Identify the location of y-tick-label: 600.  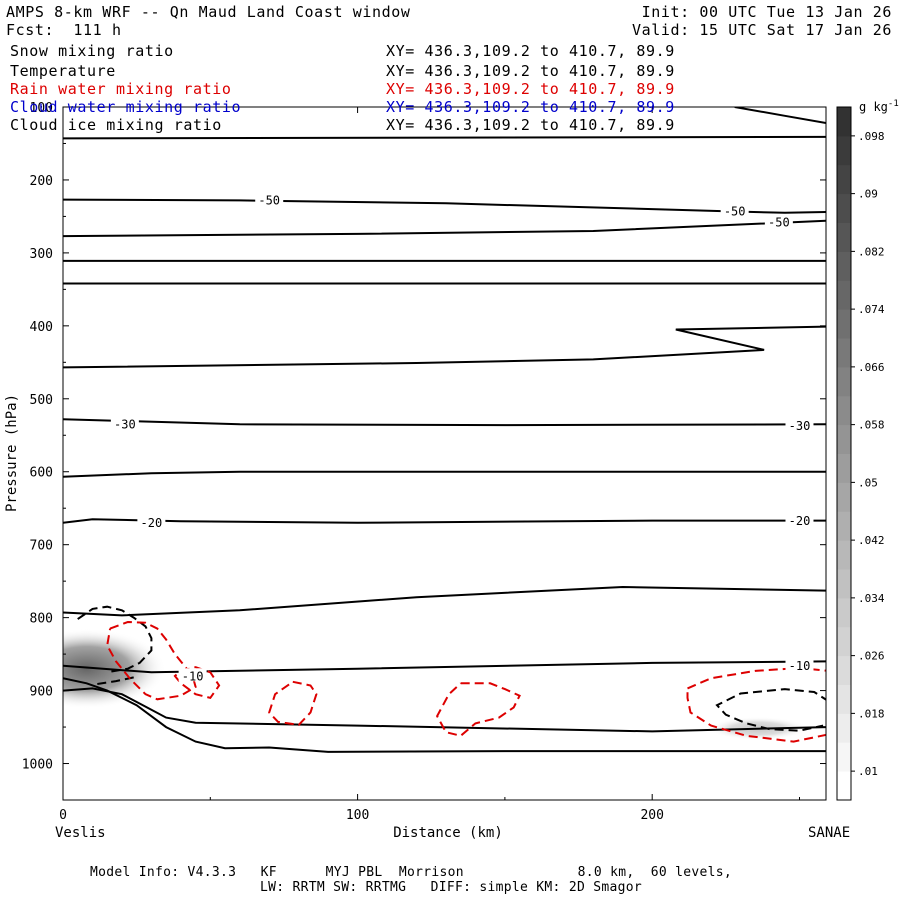
(41, 473).